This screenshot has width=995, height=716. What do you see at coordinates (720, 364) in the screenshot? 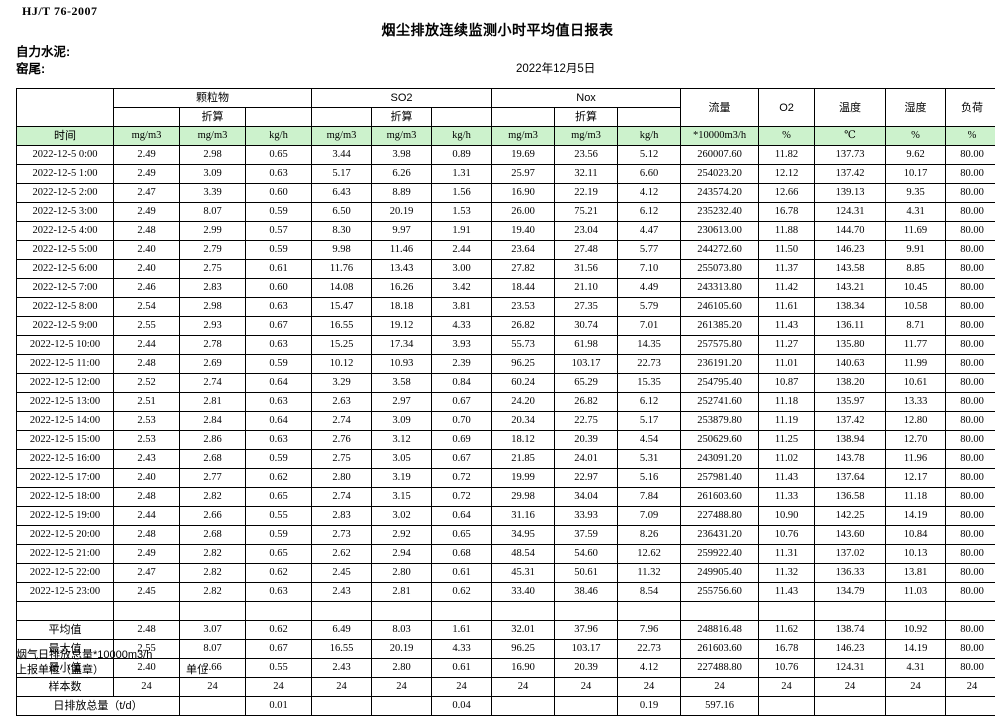
I see `cell-value: 236191.20` at bounding box center [720, 364].